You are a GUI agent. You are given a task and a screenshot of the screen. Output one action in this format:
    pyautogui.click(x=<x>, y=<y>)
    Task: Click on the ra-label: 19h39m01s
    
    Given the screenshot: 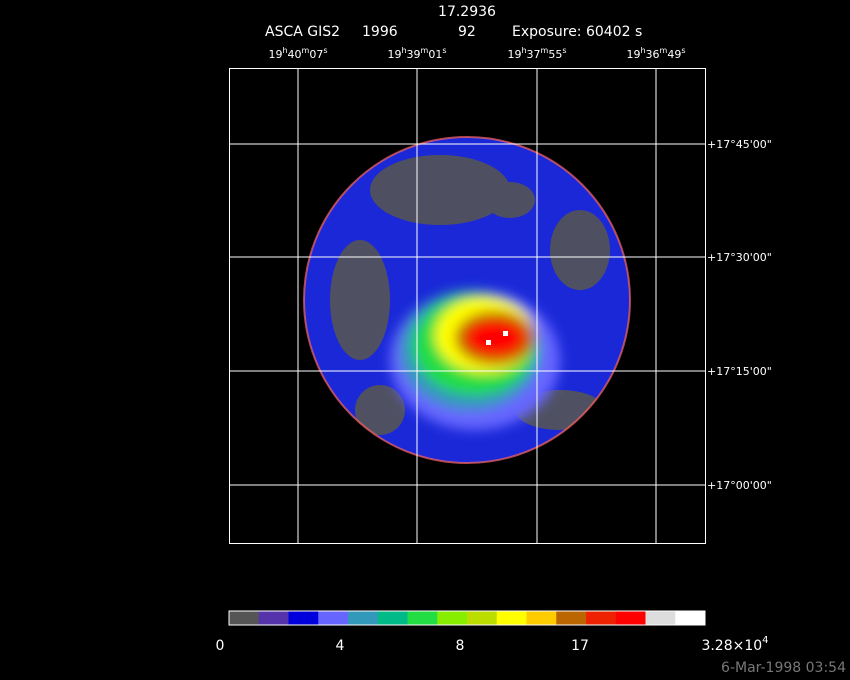 What is the action you would take?
    pyautogui.click(x=416, y=53)
    